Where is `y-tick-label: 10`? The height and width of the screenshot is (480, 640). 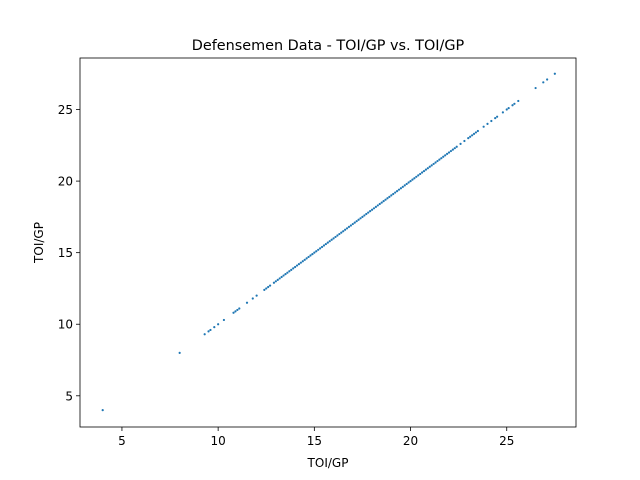 y-tick-label: 10 is located at coordinates (65, 325).